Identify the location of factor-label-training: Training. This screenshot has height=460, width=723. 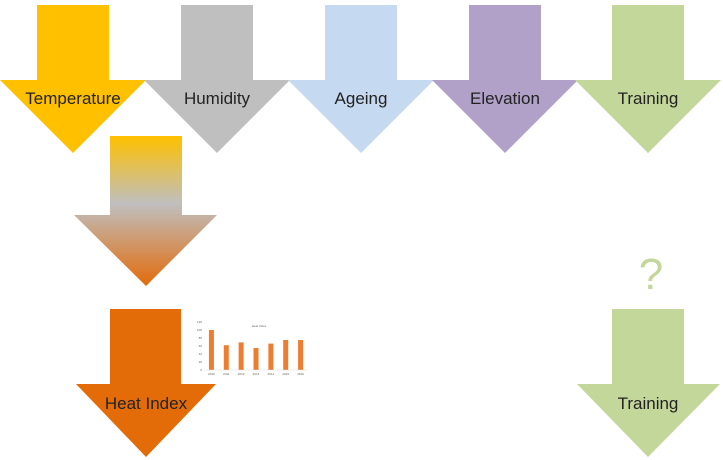
(648, 98).